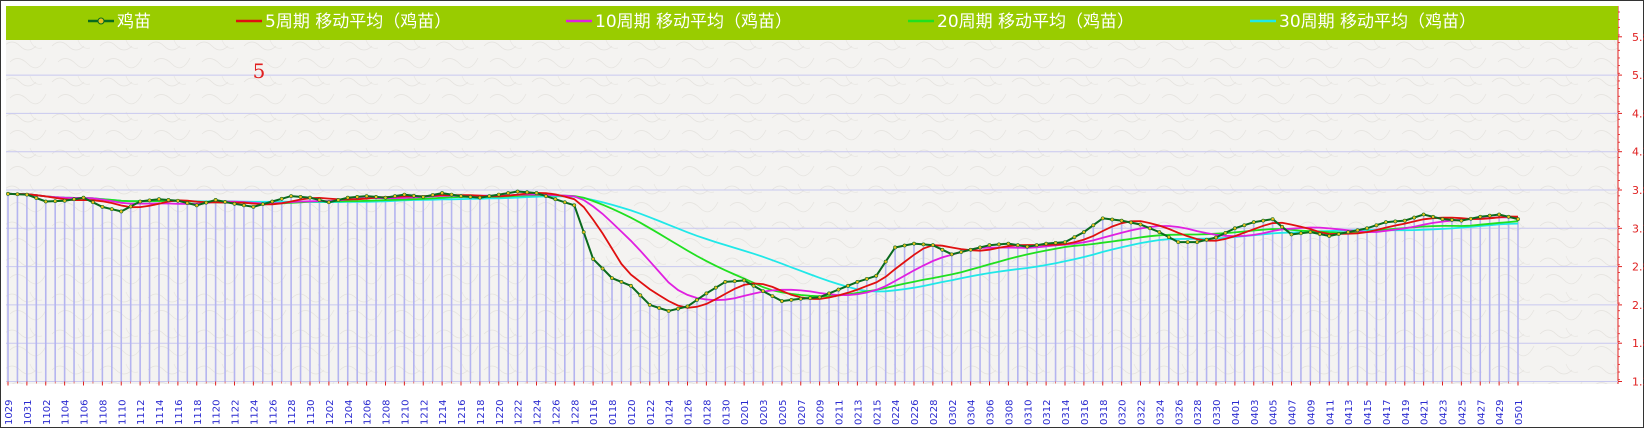  What do you see at coordinates (122, 412) in the screenshot?
I see `x-tick-label: 1110` at bounding box center [122, 412].